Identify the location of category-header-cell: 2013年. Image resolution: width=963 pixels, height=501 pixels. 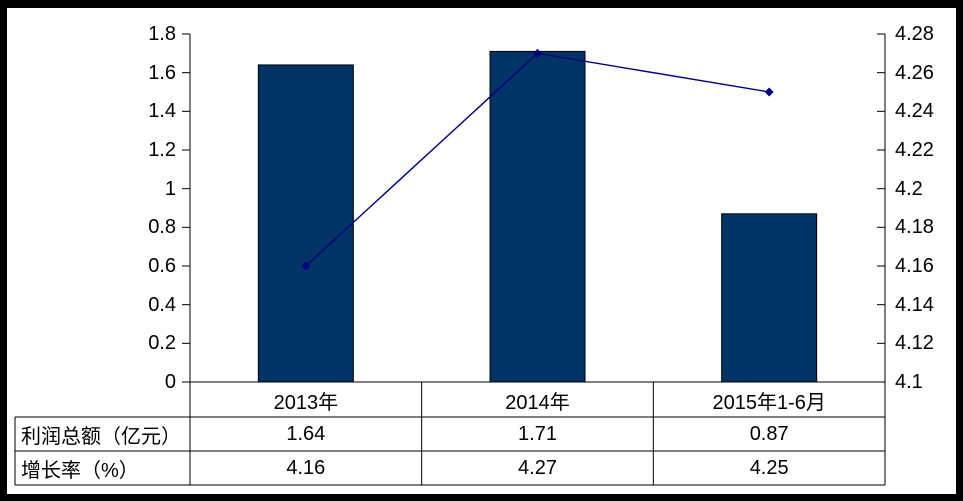
(306, 402).